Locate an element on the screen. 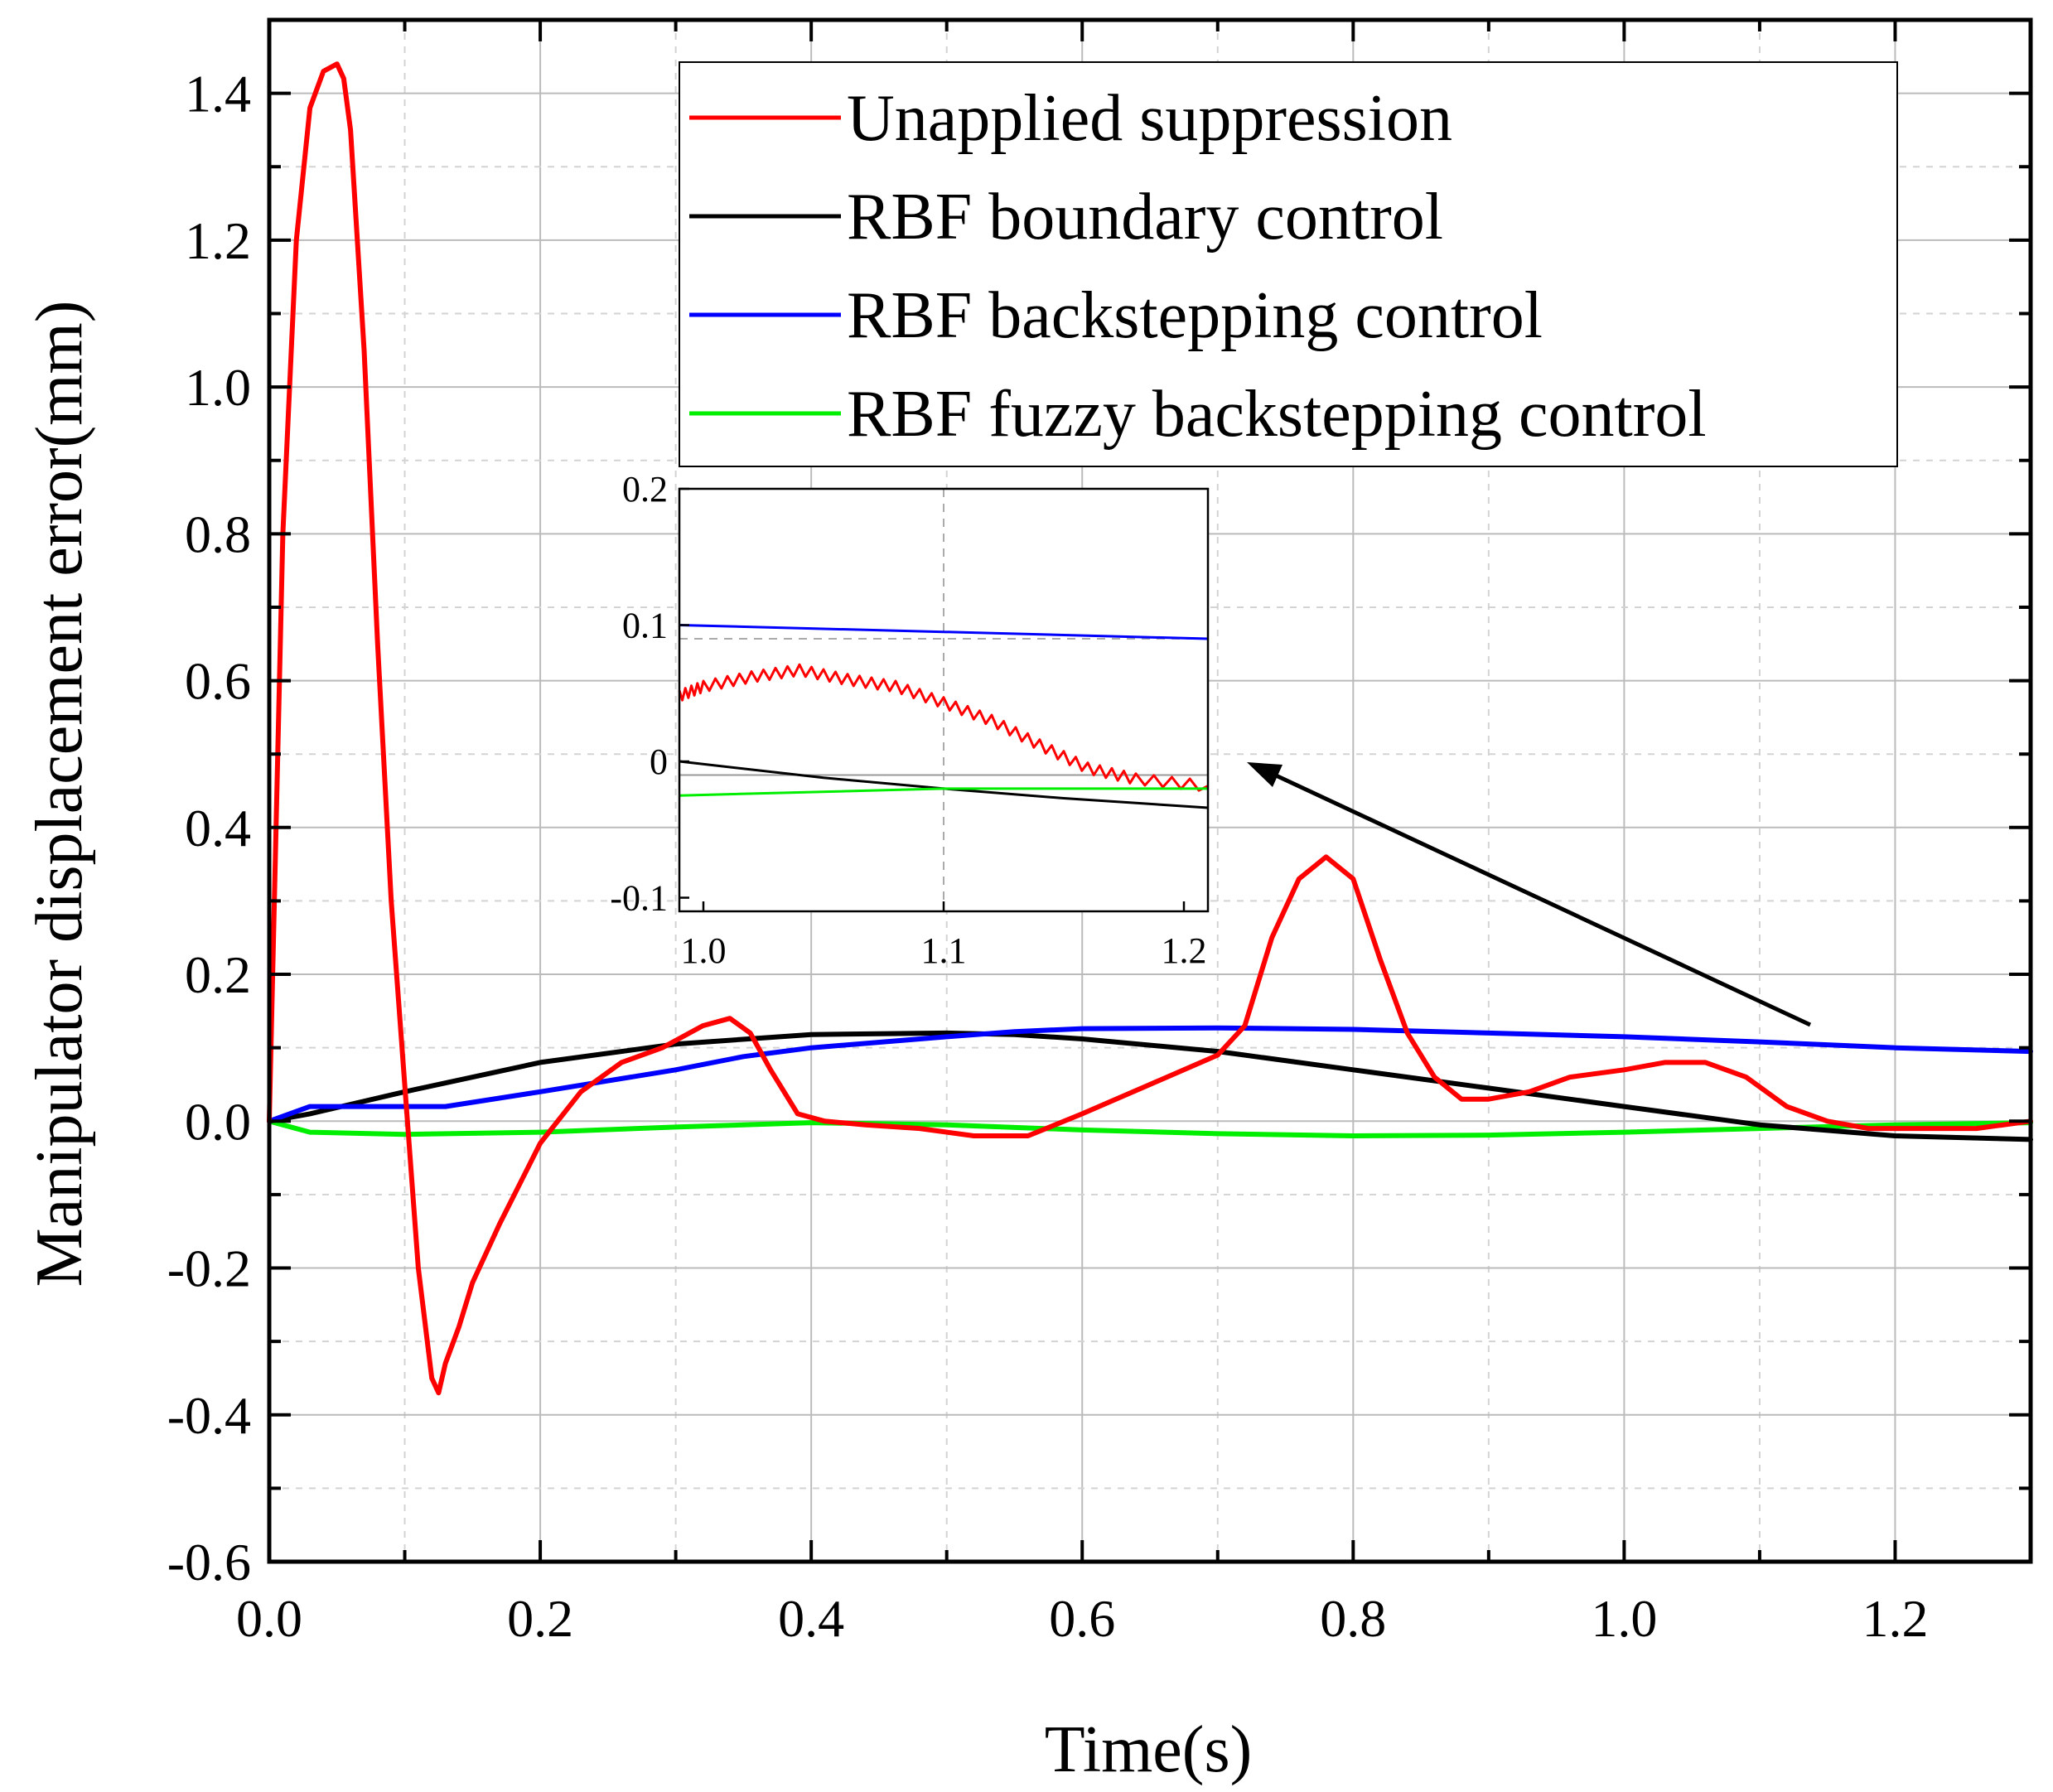 Image resolution: width=2053 pixels, height=1792 pixels. y-tick-label: 0.4 is located at coordinates (218, 828).